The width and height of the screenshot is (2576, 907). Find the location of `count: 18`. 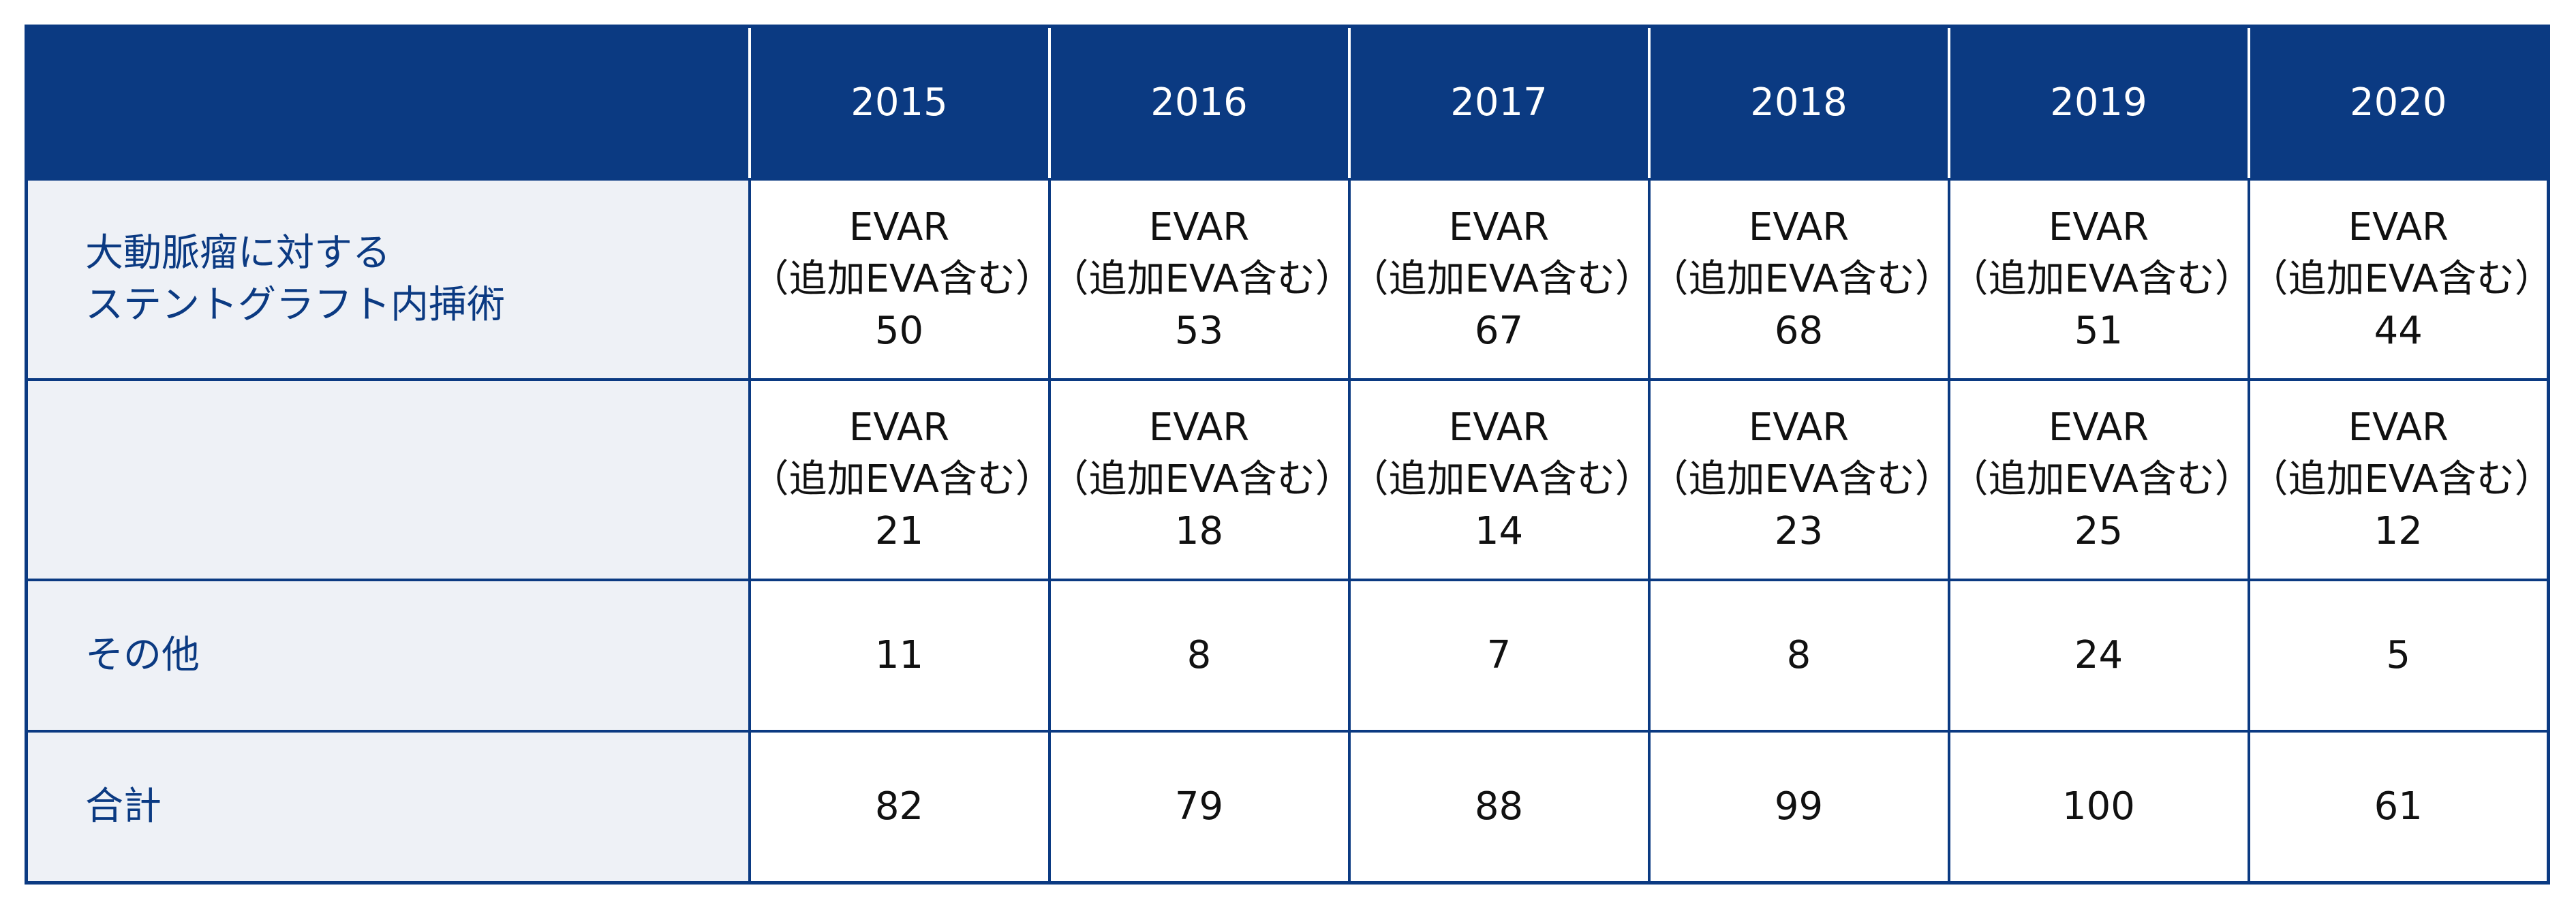

count: 18 is located at coordinates (1199, 531).